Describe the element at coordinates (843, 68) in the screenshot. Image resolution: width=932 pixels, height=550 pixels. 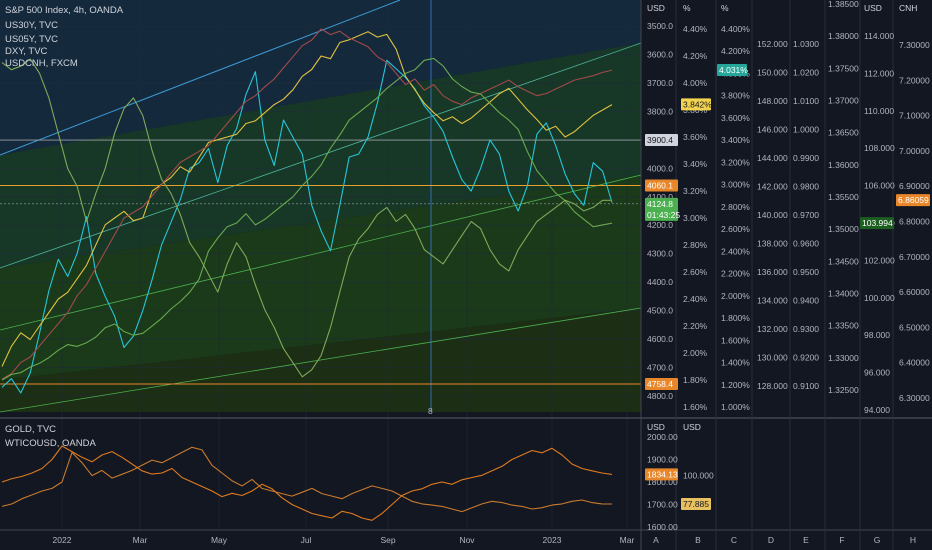
I see `axis-F-tick: 1.37500` at that location.